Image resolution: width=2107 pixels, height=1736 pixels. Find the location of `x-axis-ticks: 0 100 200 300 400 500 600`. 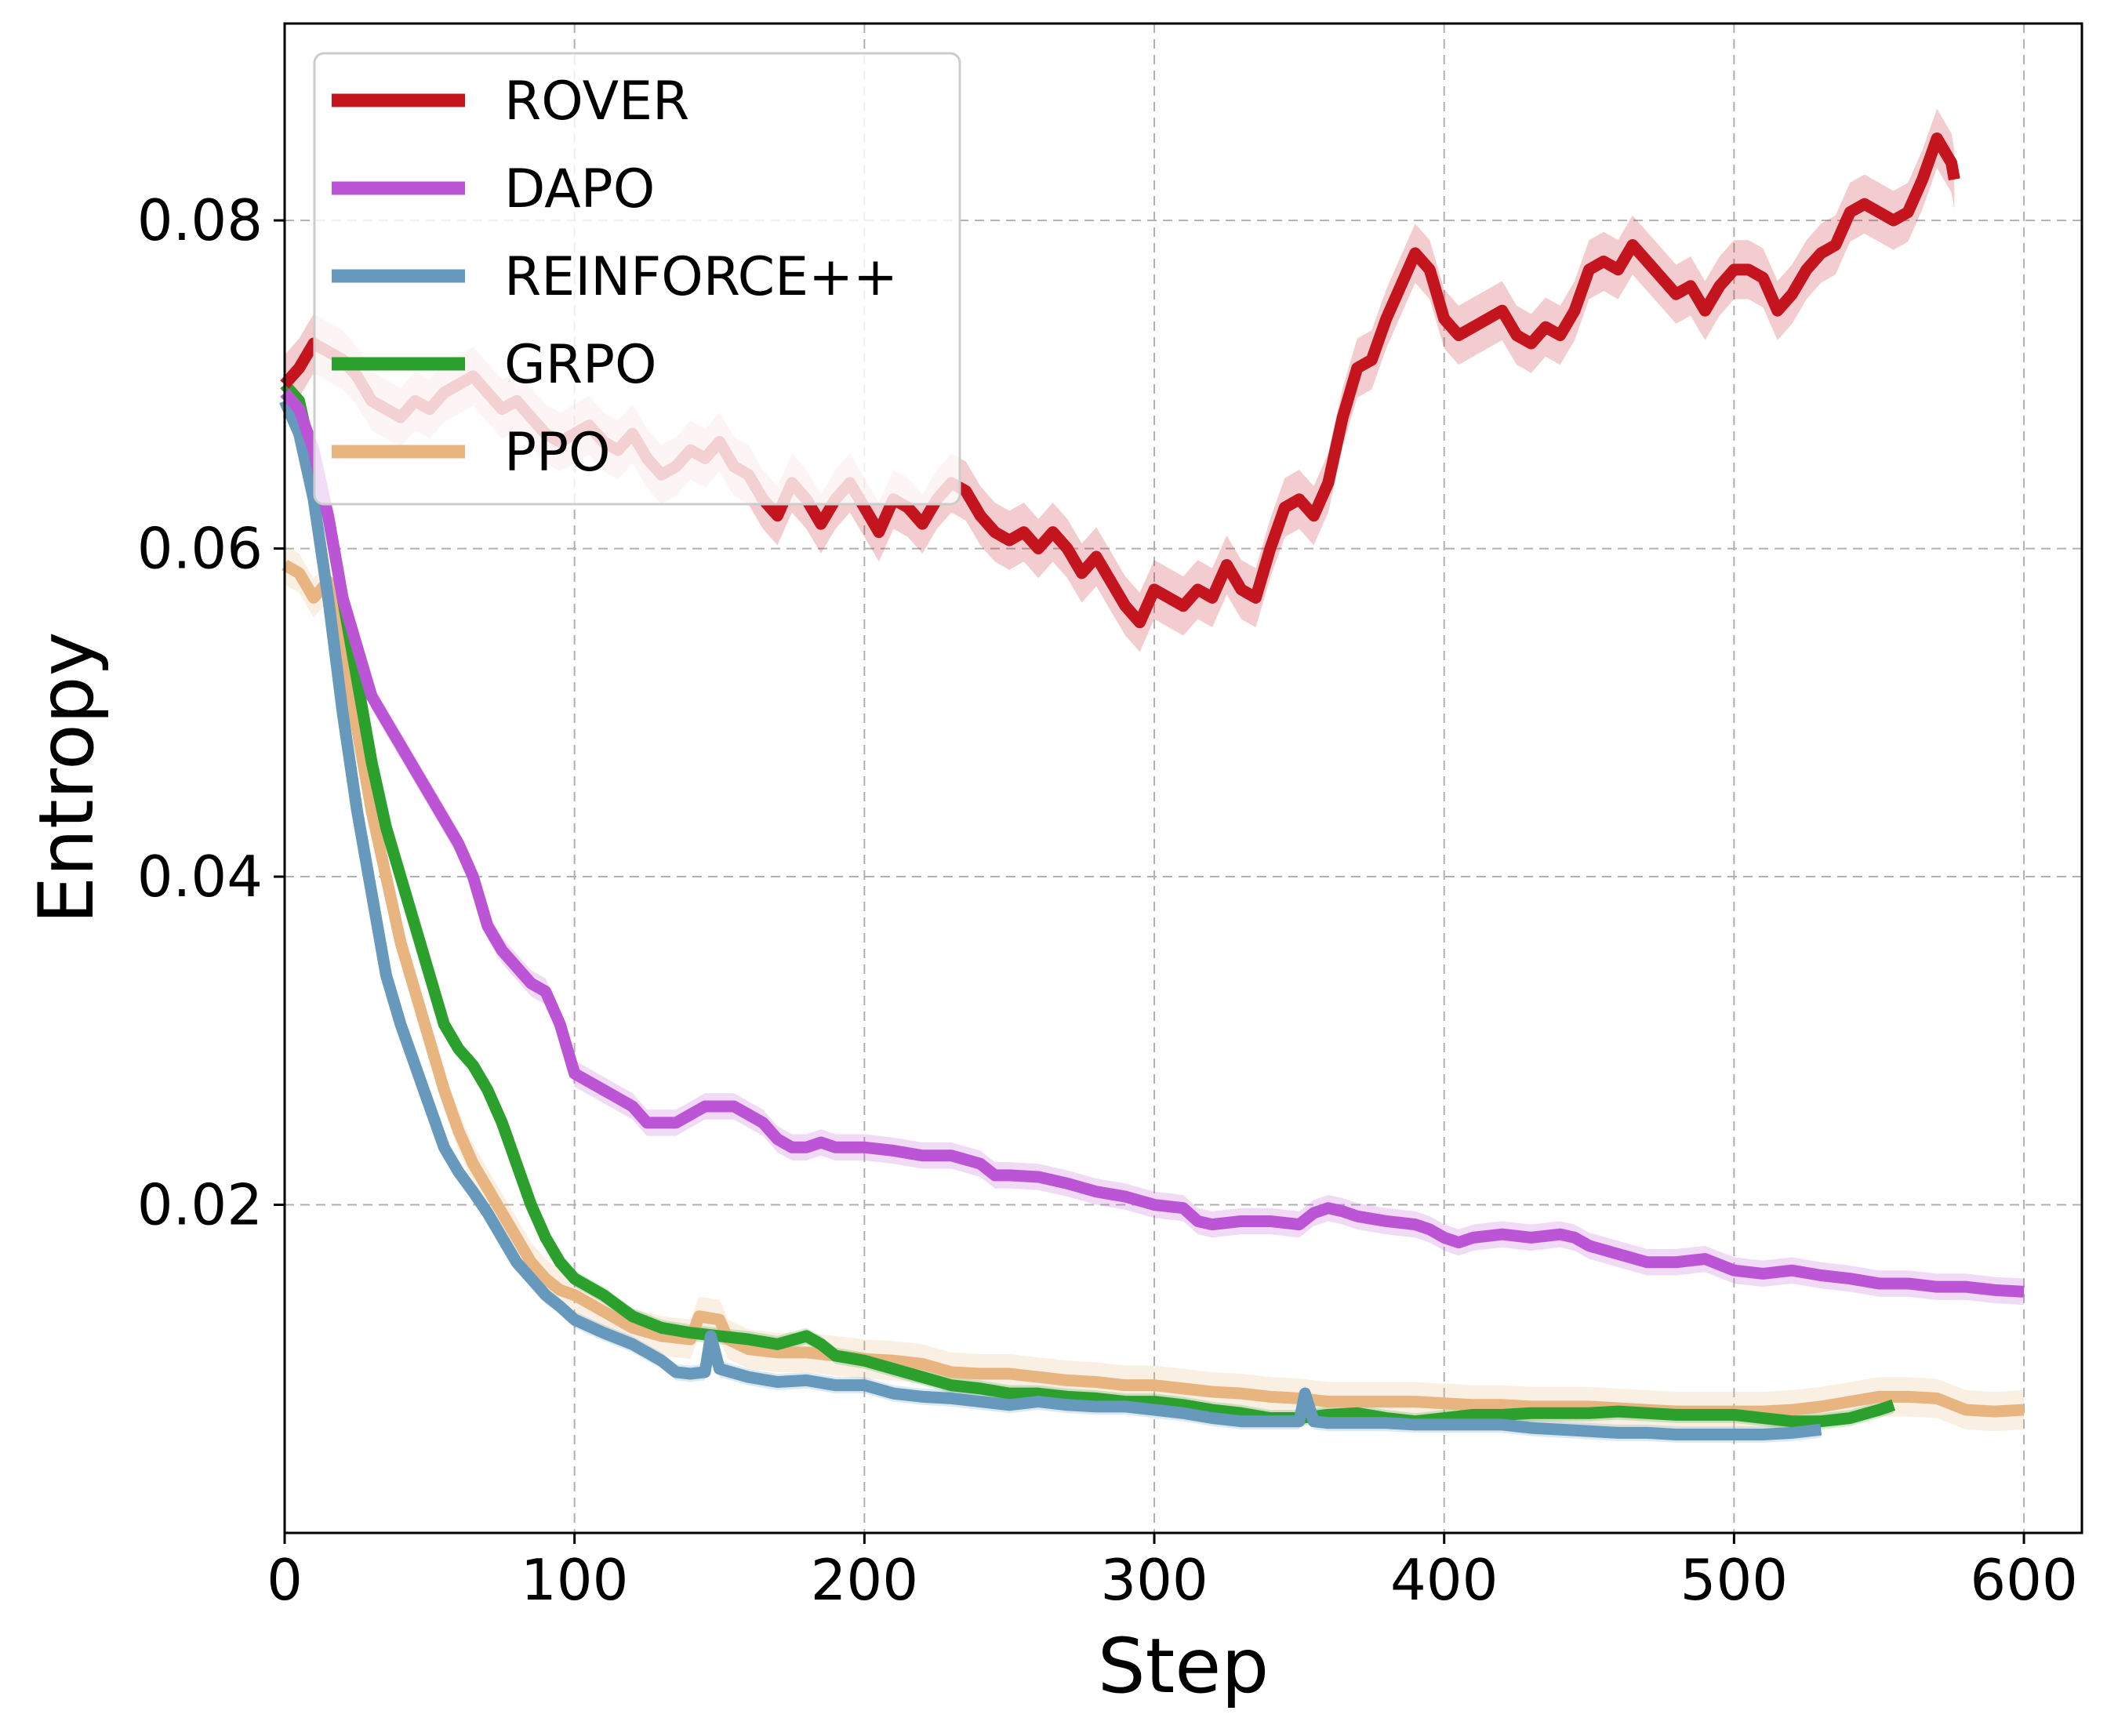

x-axis-ticks: 0 100 200 300 400 500 600 is located at coordinates (1172, 1573).